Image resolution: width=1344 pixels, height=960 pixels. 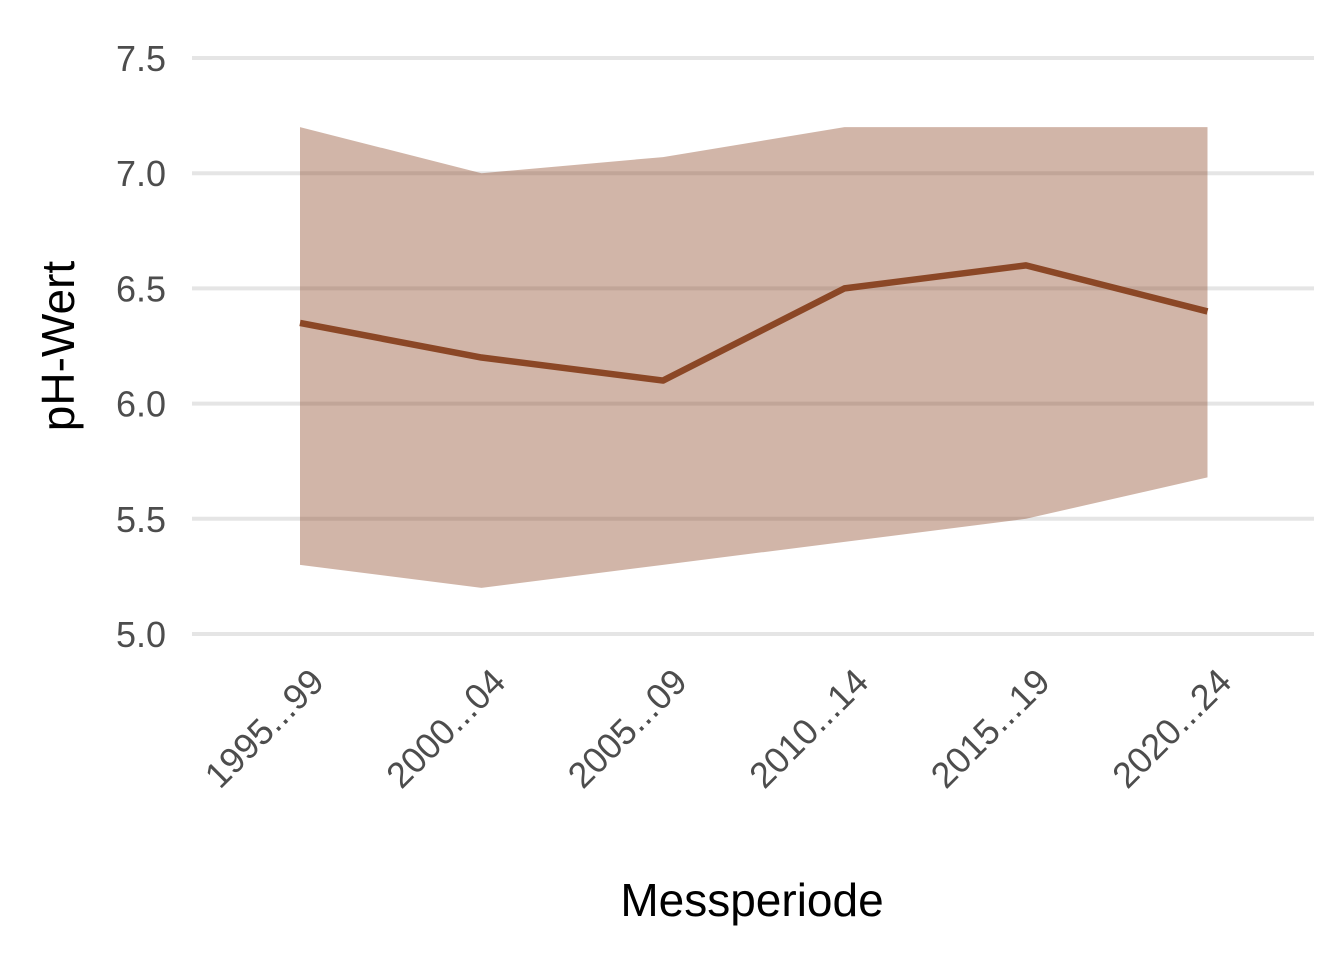 What do you see at coordinates (141, 519) in the screenshot?
I see `y-tick-label: 5.5` at bounding box center [141, 519].